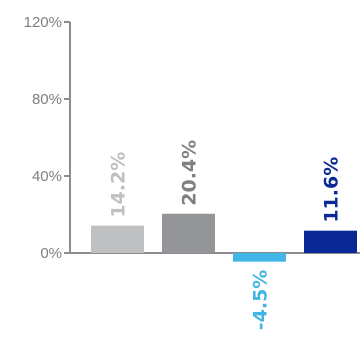 The height and width of the screenshot is (349, 361). Describe the element at coordinates (43, 22) in the screenshot. I see `y-tick-label: 120%` at that location.